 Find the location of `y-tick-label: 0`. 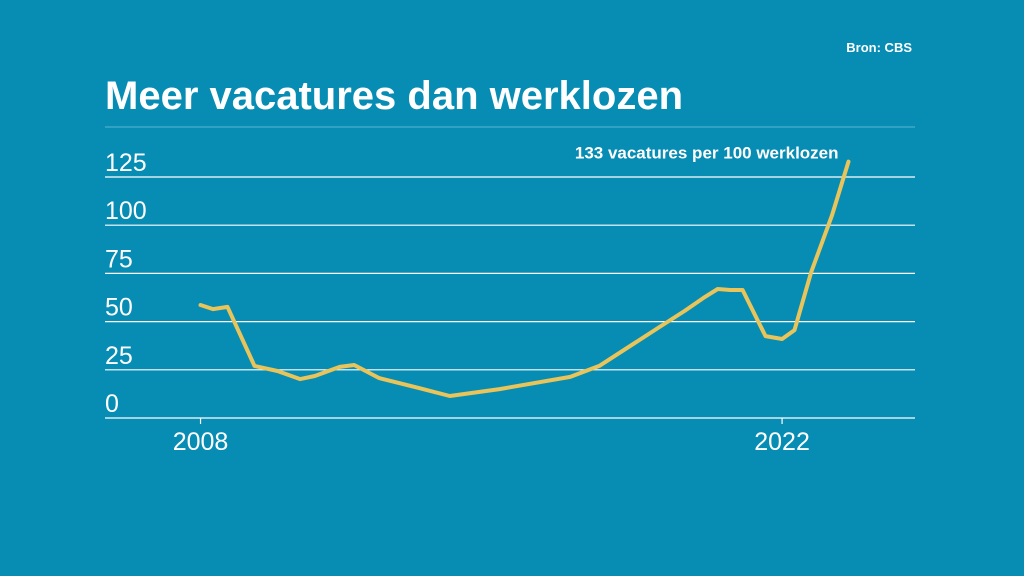

y-tick-label: 0 is located at coordinates (112, 404).